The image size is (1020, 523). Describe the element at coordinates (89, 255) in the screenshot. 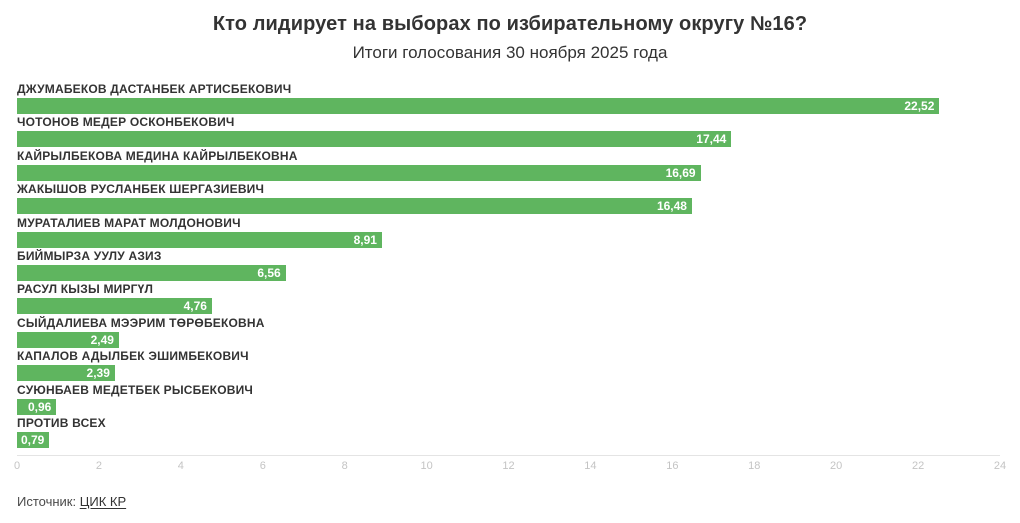

I see `candidate-name: БИЙМЫРЗА УУЛУ АЗИЗ` at that location.